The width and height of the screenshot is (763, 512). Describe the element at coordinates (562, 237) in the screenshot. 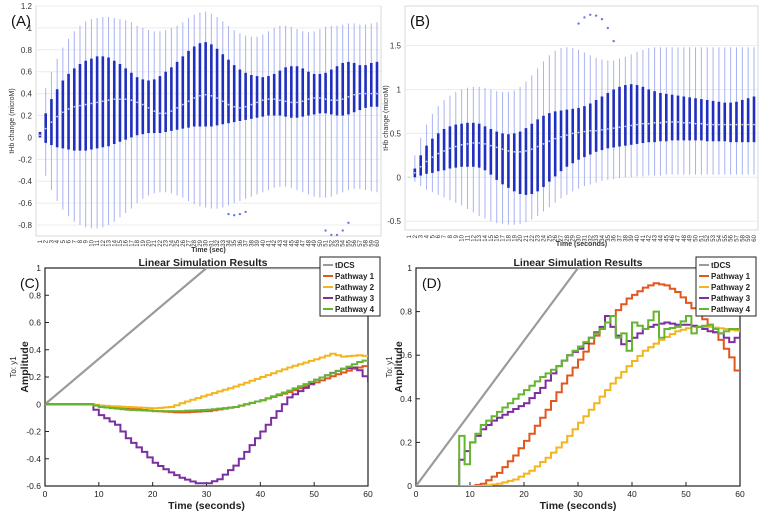

I see `x-tick-label: 27` at that location.